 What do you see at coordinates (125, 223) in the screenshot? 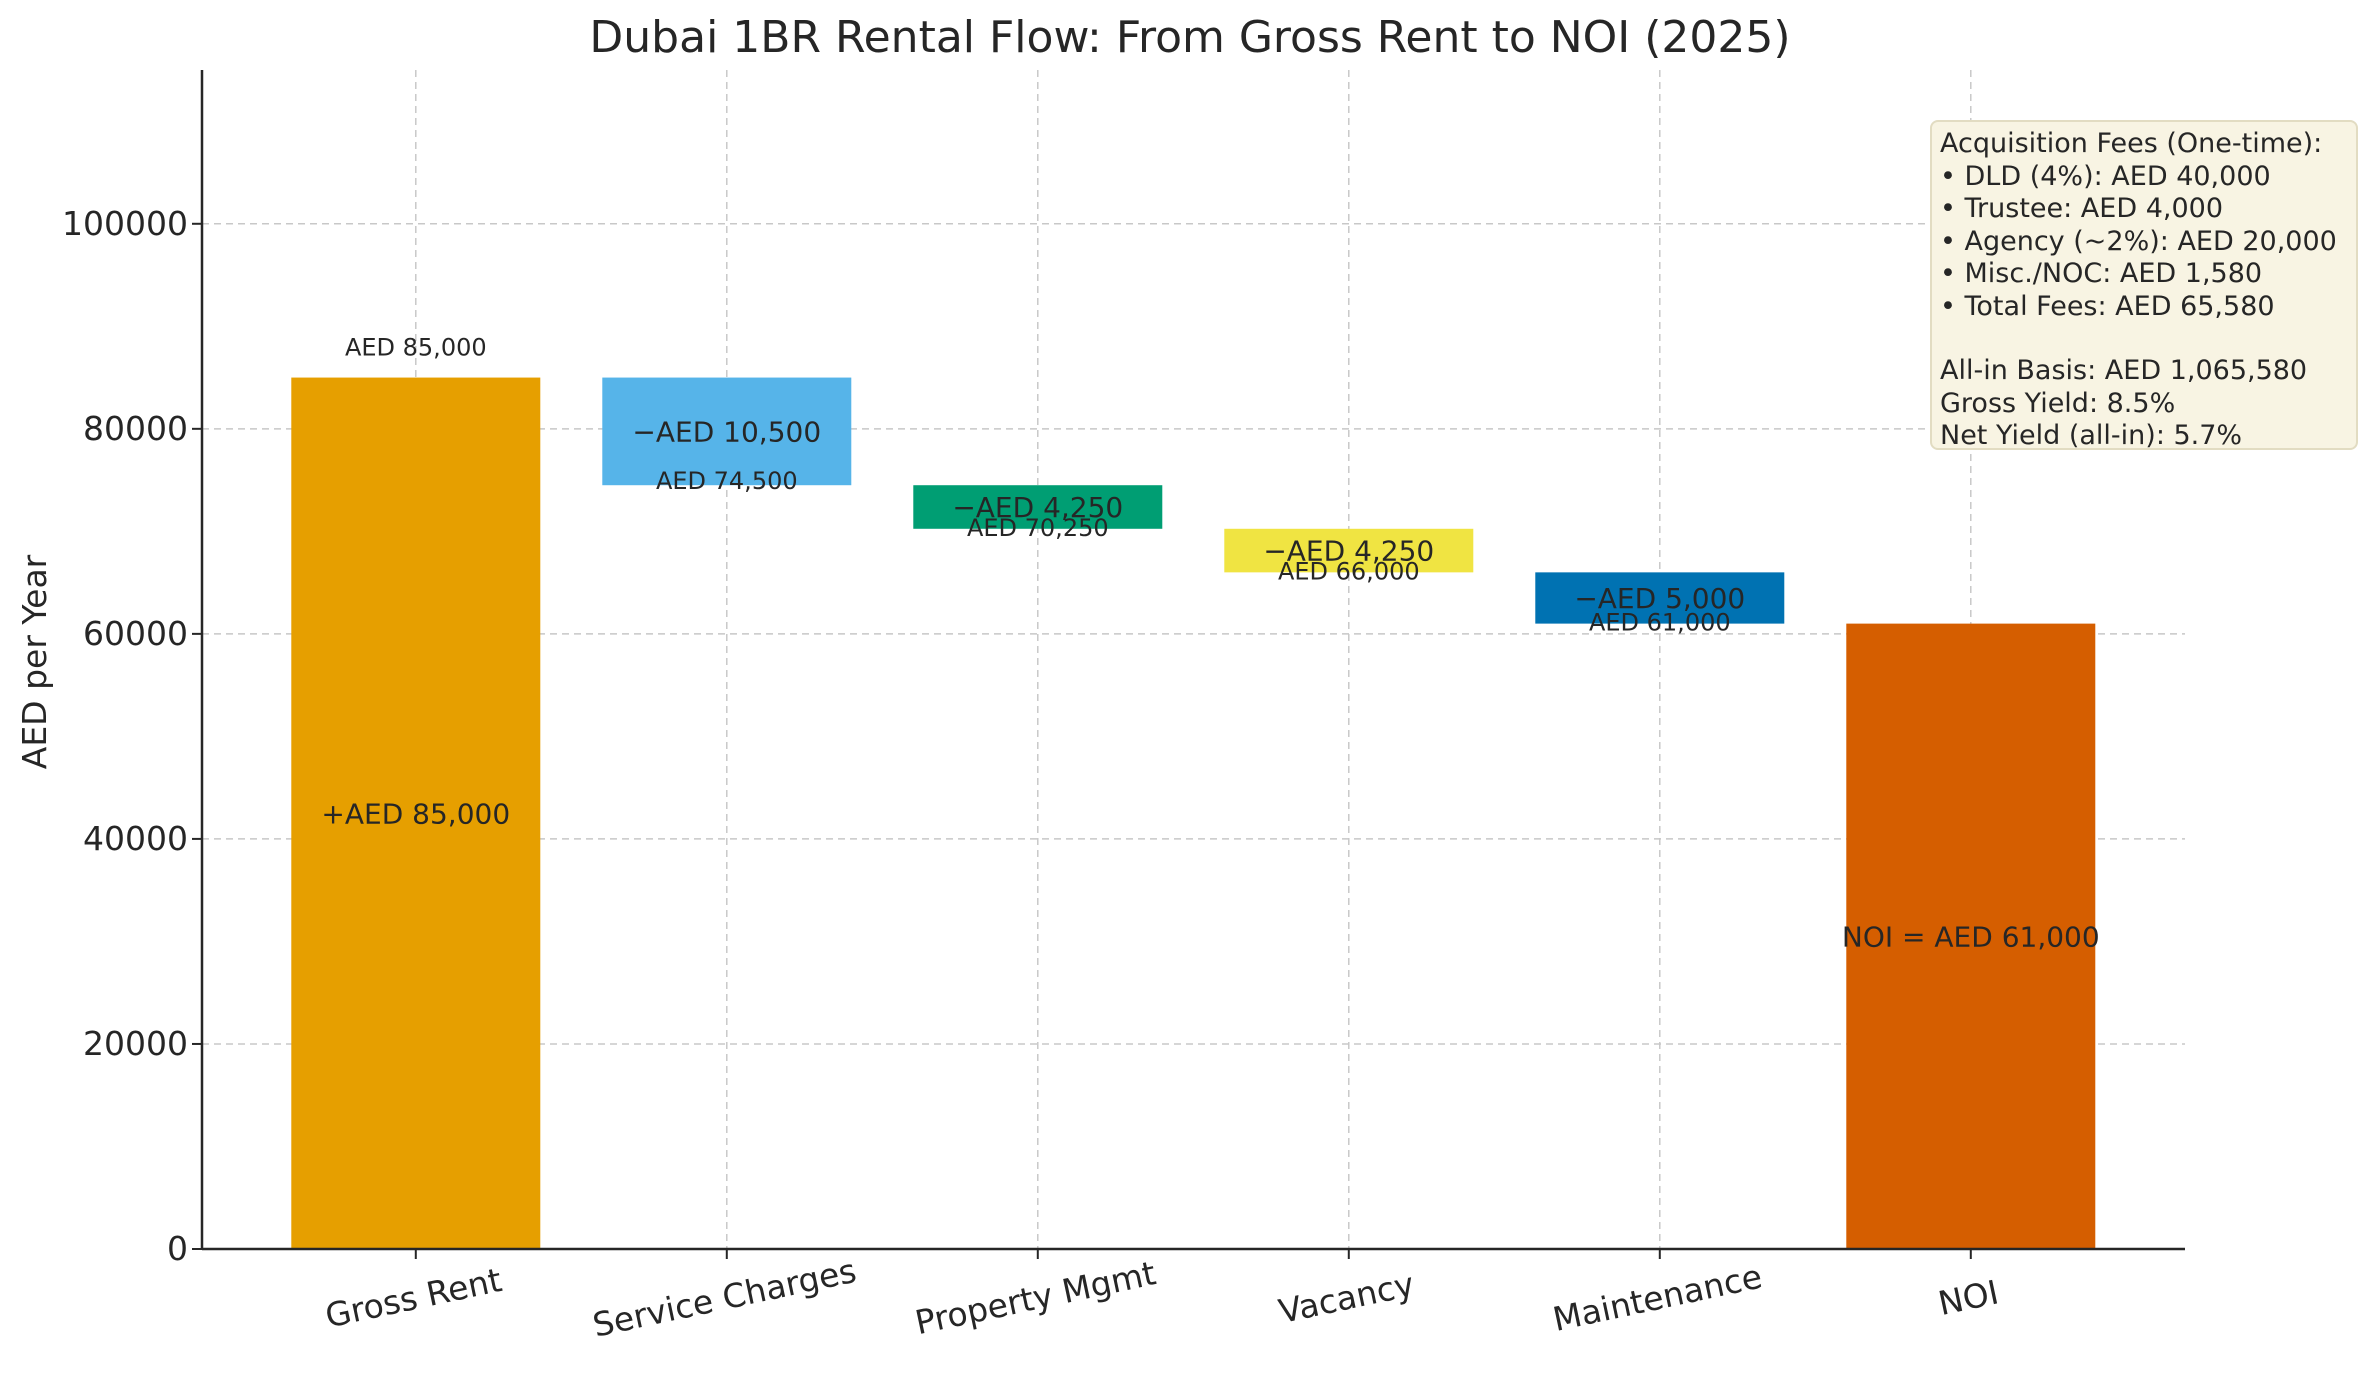
I see `y-tick-label: 100000` at bounding box center [125, 223].